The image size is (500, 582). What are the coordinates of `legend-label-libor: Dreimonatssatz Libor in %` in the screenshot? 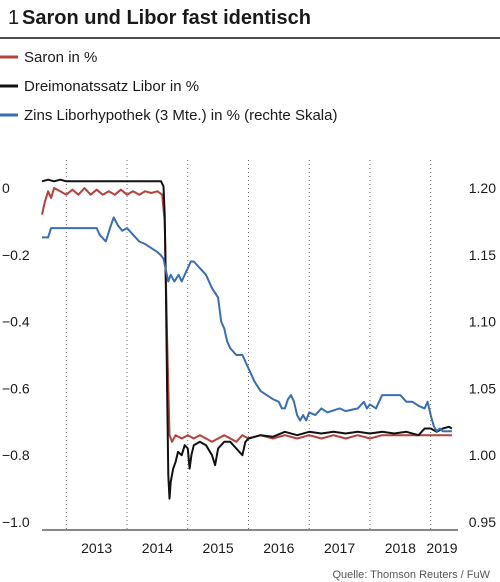 It's located at (111, 86).